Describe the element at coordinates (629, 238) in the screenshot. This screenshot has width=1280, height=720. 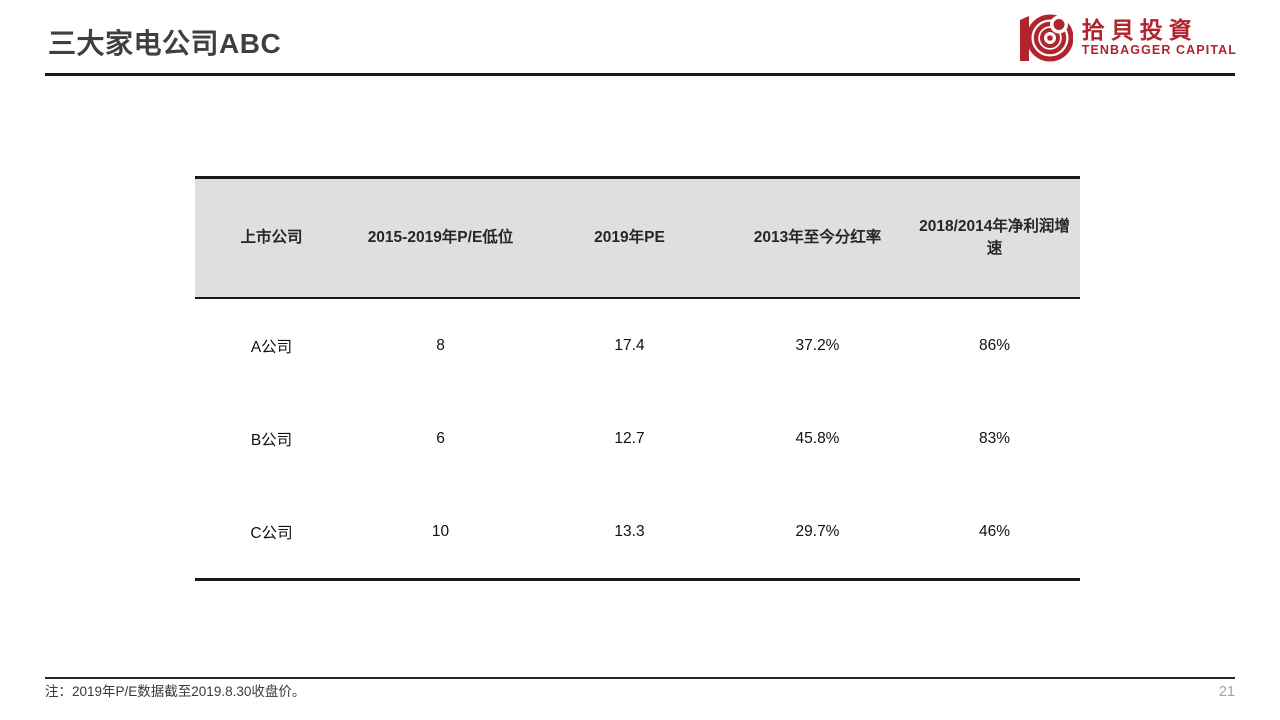
I see `column-header-pe-2019: 2019年PE` at that location.